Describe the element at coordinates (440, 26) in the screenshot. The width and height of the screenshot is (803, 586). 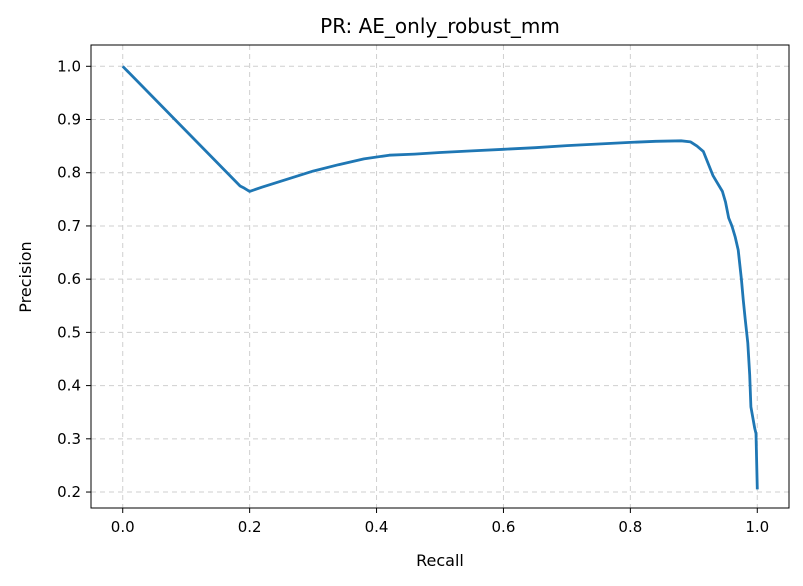
I see `chart-title: PR: AE_only_robust_mm` at that location.